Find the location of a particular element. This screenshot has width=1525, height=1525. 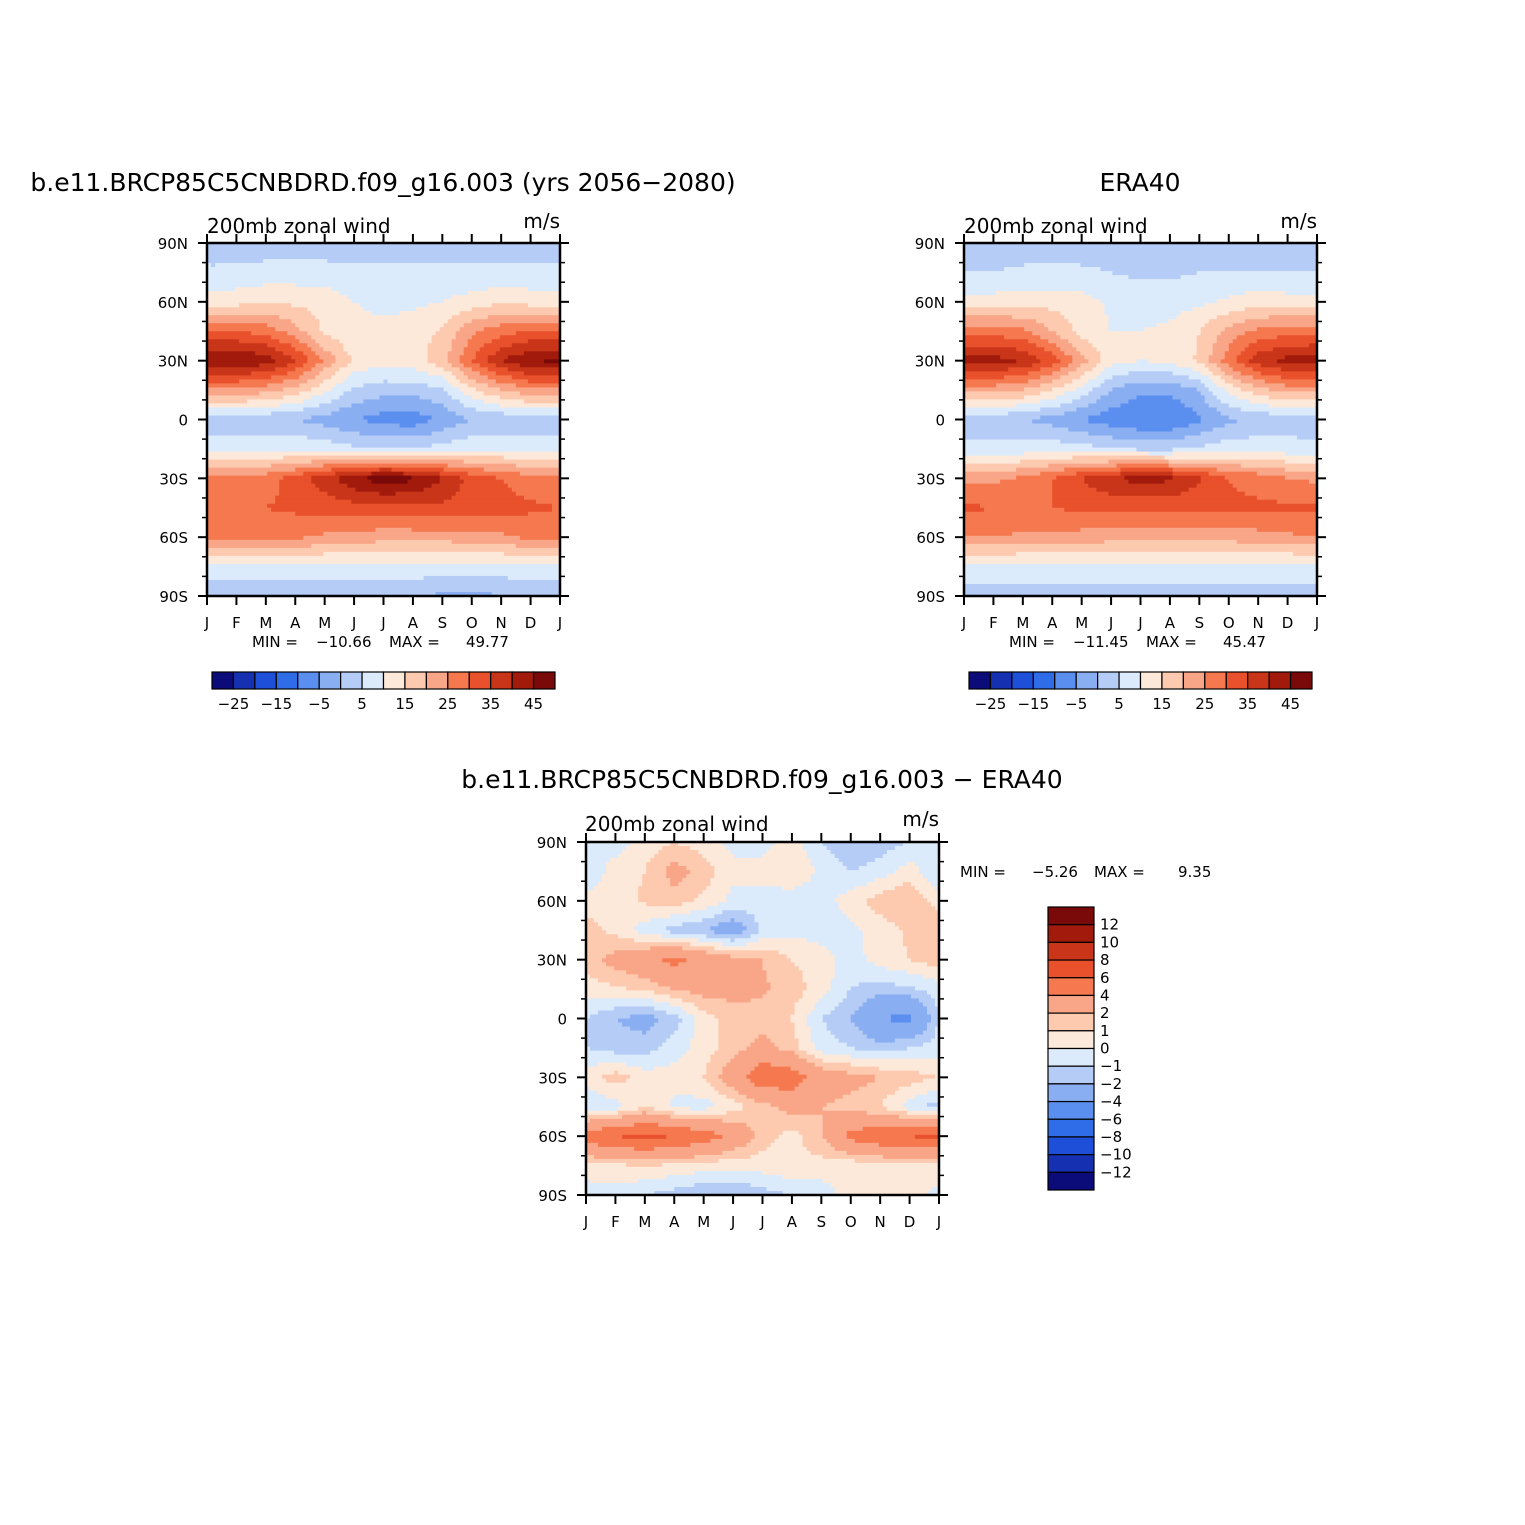

min-value: −5.26 is located at coordinates (1055, 872).